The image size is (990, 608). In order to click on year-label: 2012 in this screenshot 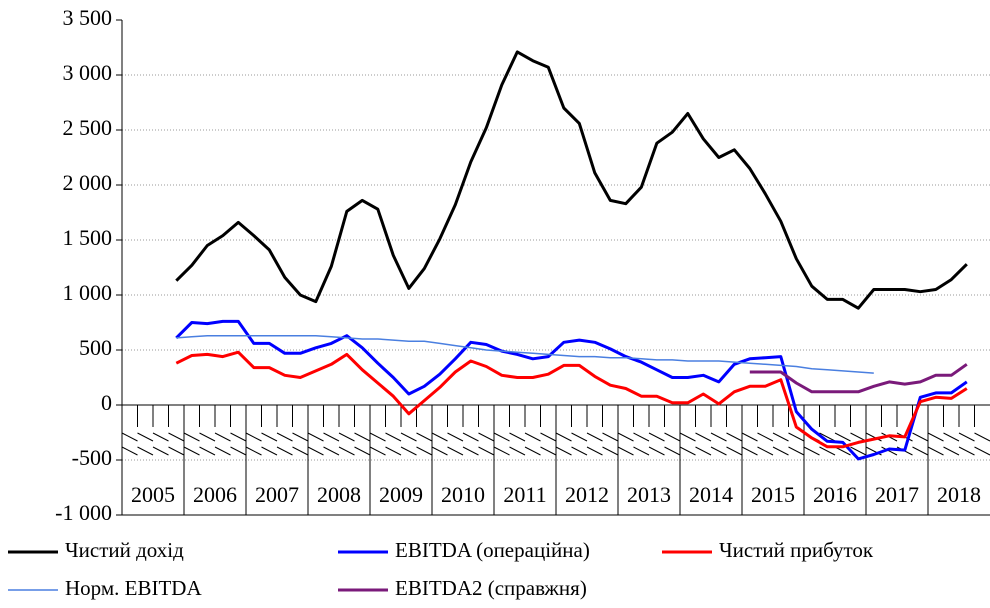, I will do `click(587, 494)`.